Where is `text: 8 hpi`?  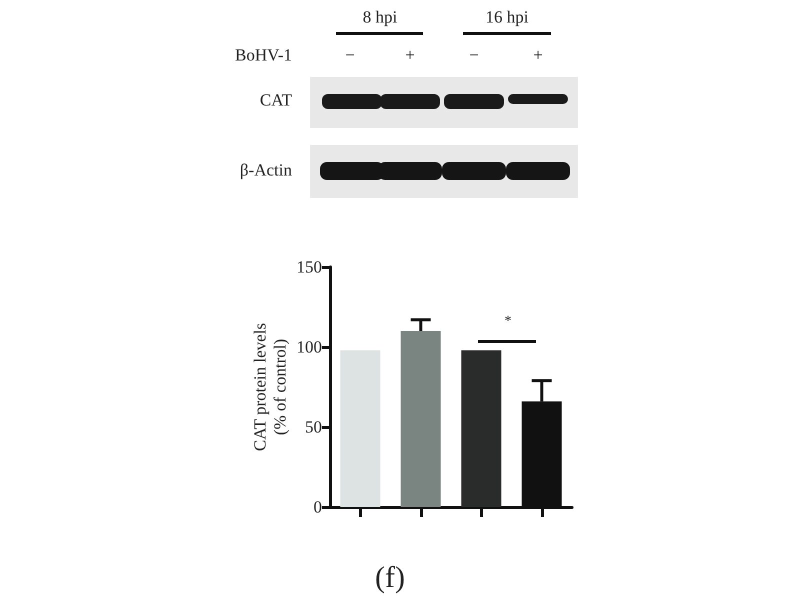 text: 8 hpi is located at coordinates (380, 17).